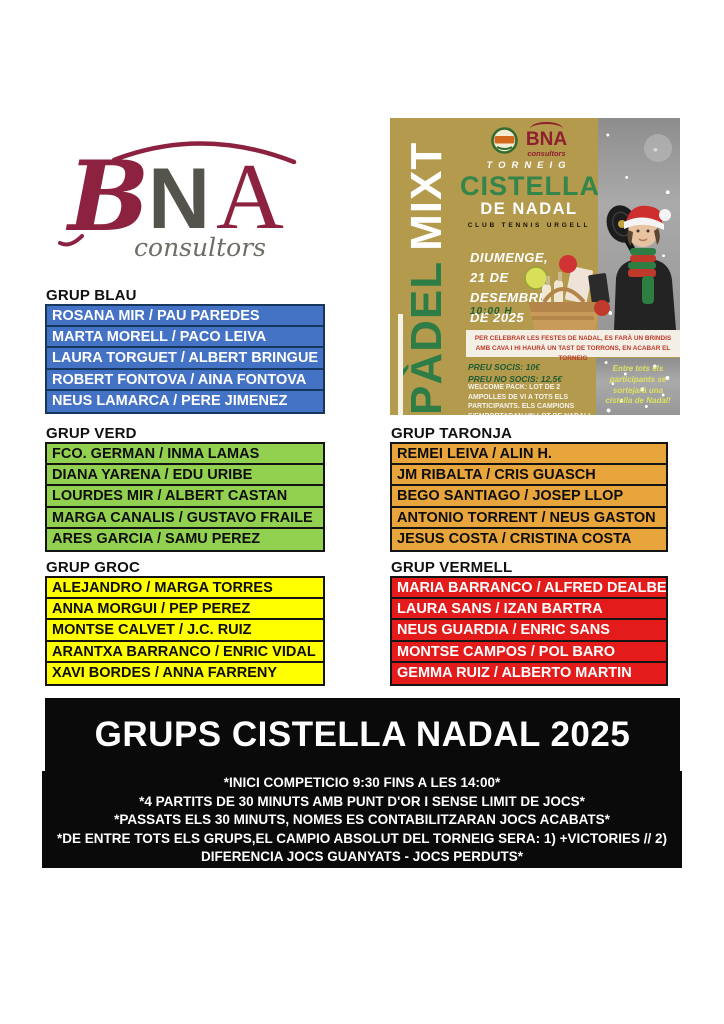  I want to click on logo-letter-b: B, so click(107, 196).